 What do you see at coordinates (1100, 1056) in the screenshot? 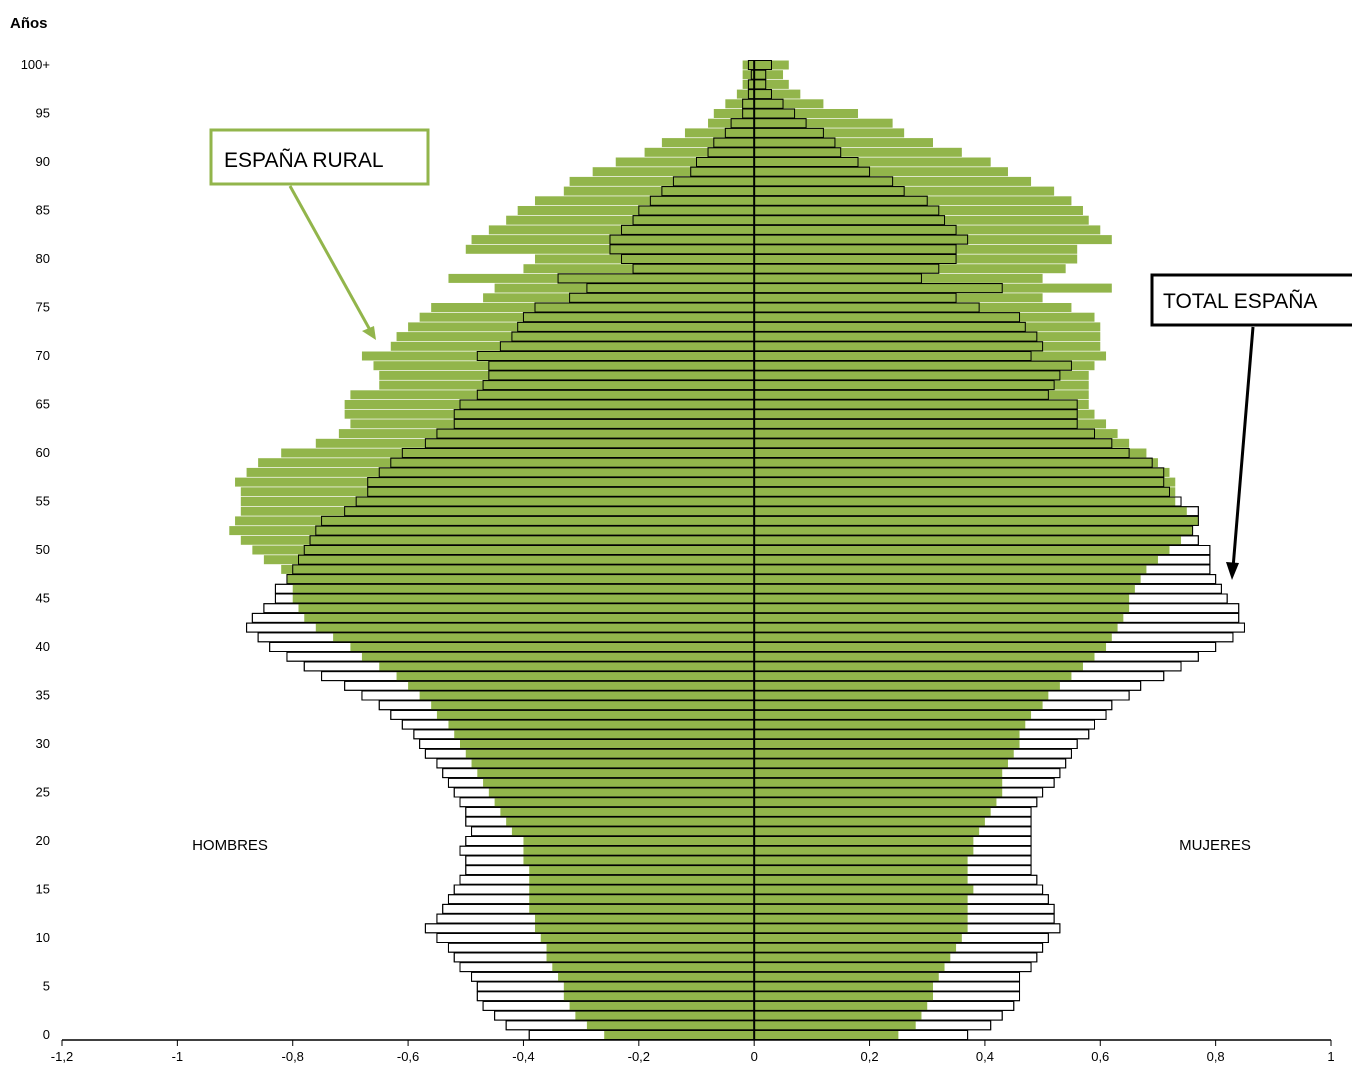
I see `x-tick-label: 0,6` at bounding box center [1100, 1056].